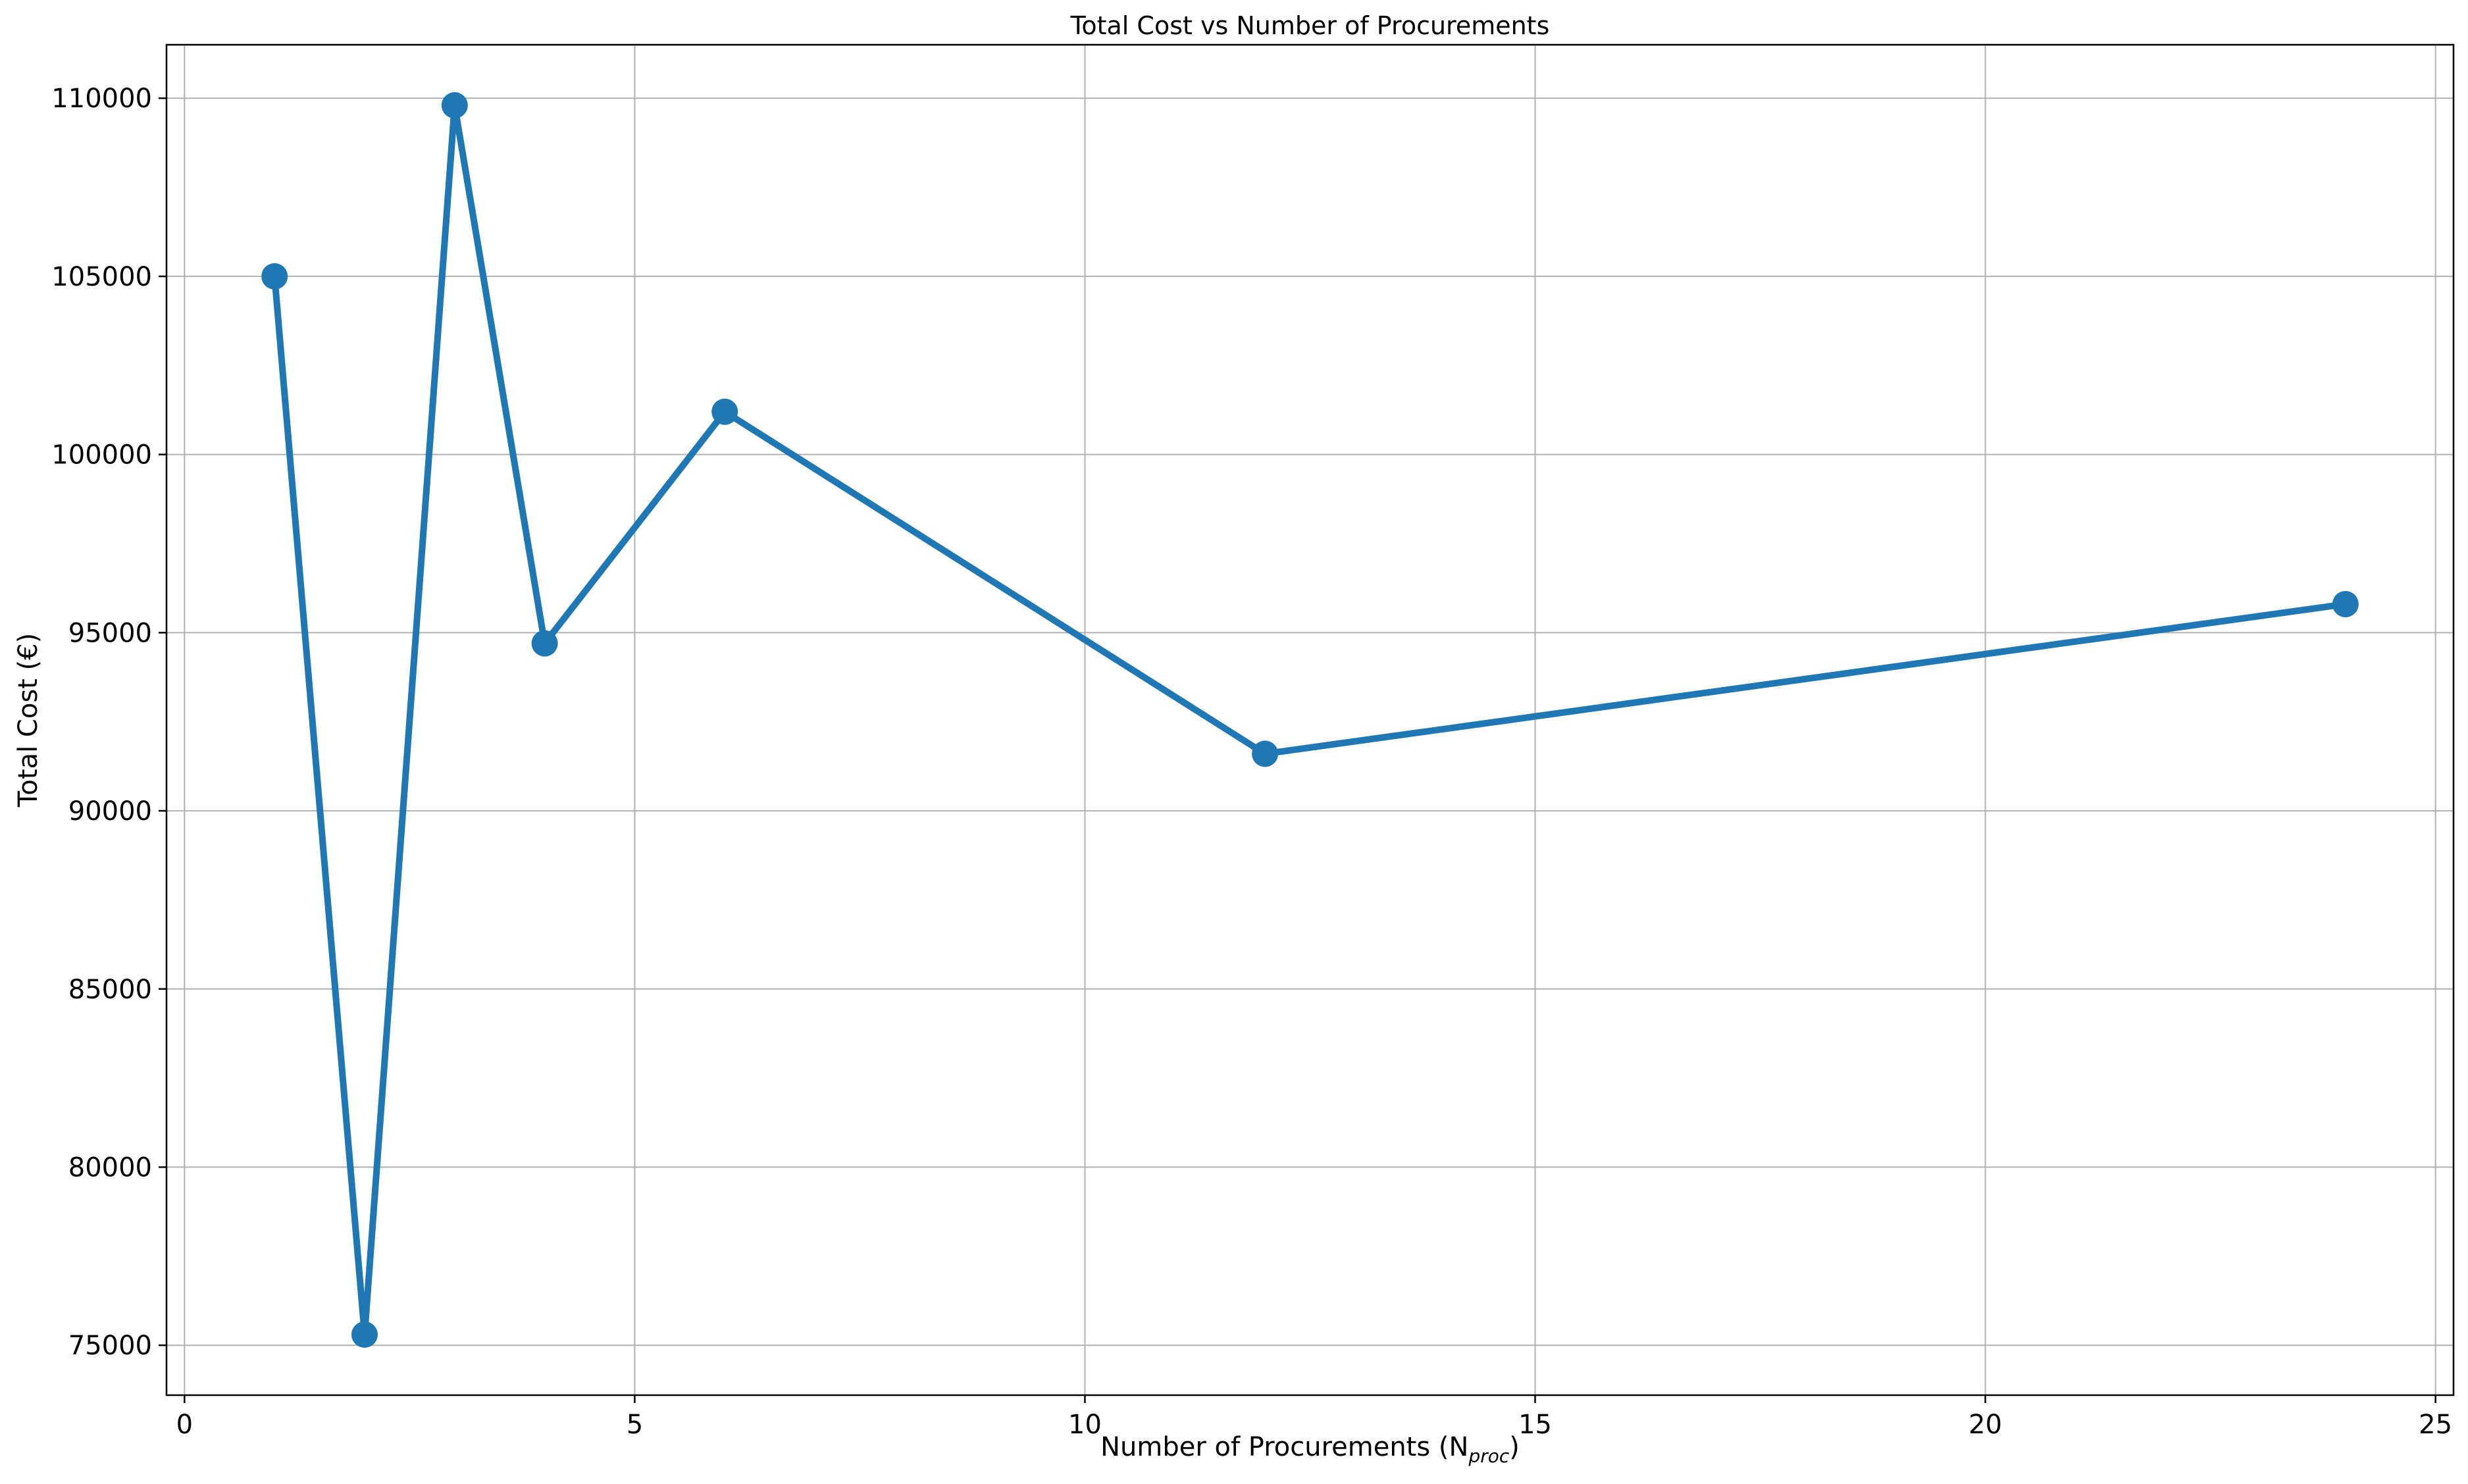 This screenshot has height=1484, width=2468. I want to click on x-tick-label: 0, so click(185, 1425).